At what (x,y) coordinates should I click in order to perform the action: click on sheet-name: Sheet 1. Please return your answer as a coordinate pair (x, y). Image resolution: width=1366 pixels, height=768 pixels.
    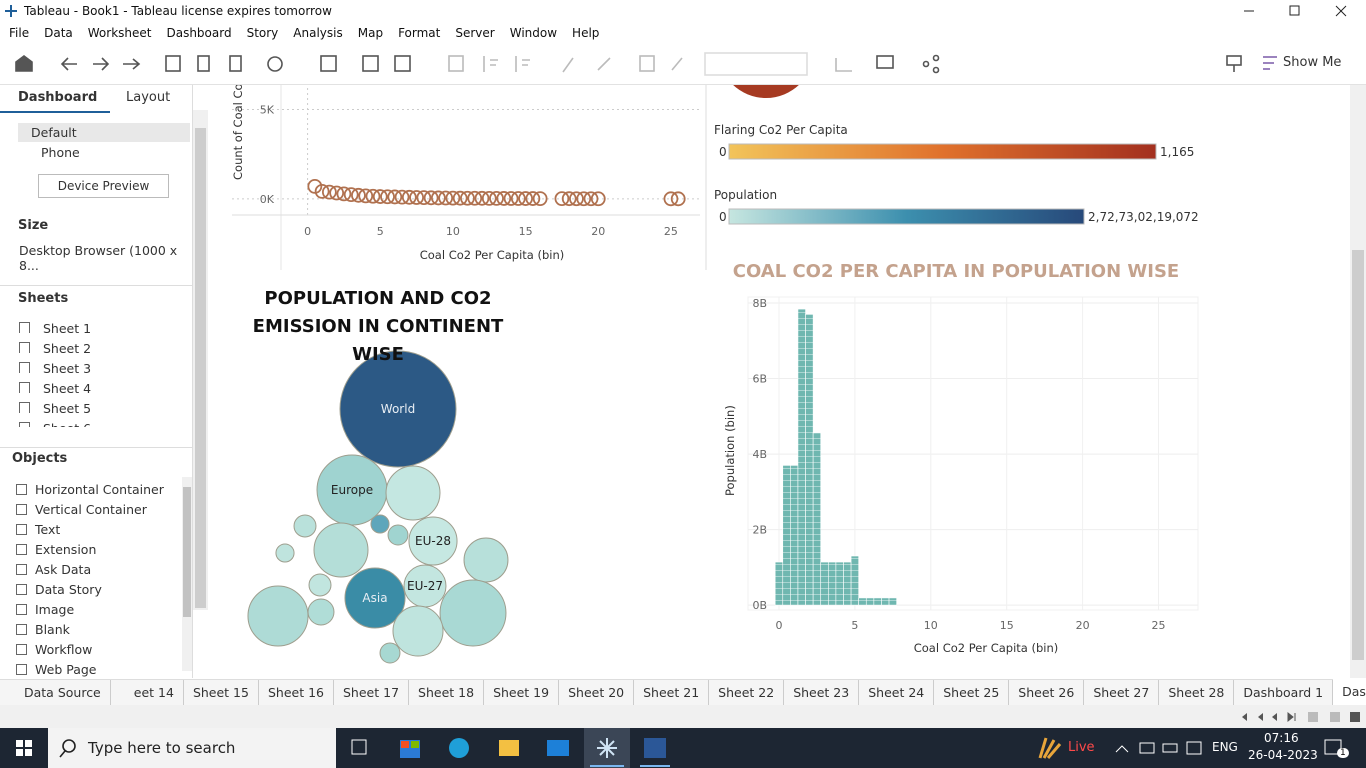
    Looking at the image, I should click on (67, 328).